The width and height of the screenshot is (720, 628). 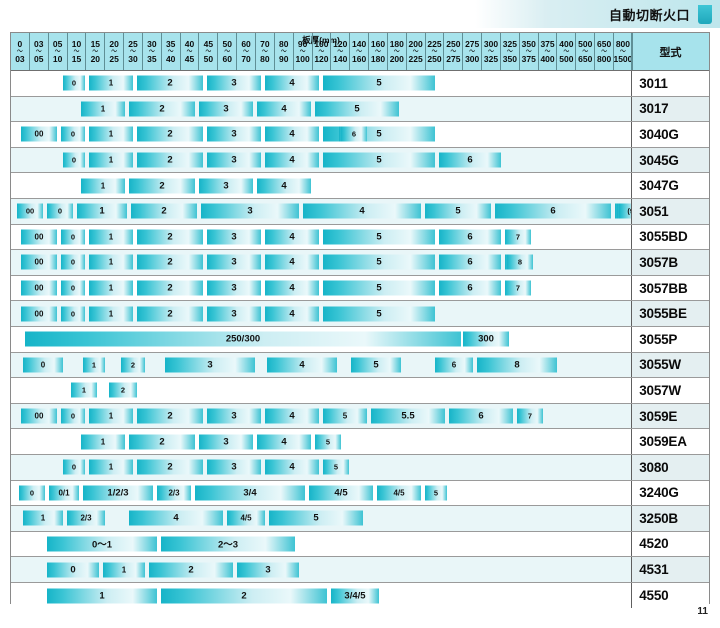 I want to click on thickness-from: 200, so click(x=415, y=44).